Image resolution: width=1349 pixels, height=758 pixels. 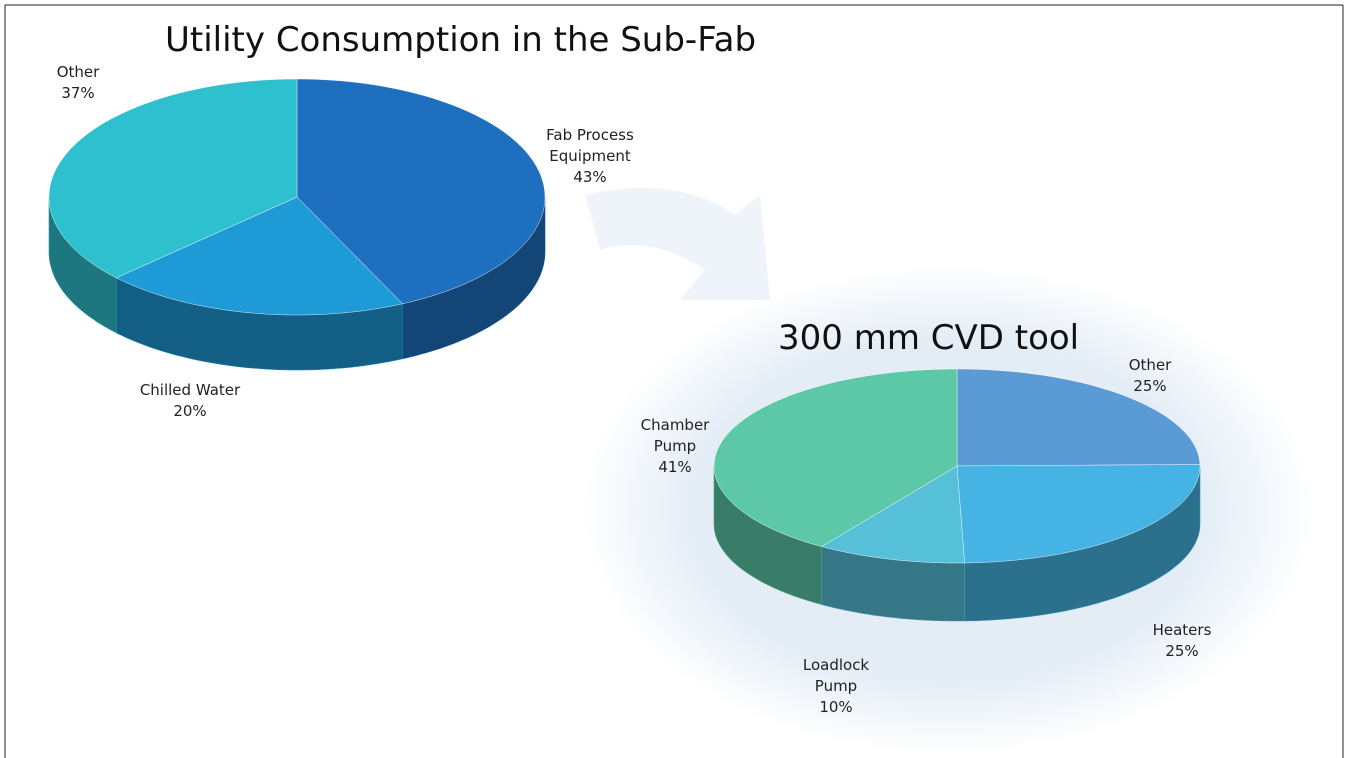 What do you see at coordinates (675, 467) in the screenshot?
I see `value-label: 41%` at bounding box center [675, 467].